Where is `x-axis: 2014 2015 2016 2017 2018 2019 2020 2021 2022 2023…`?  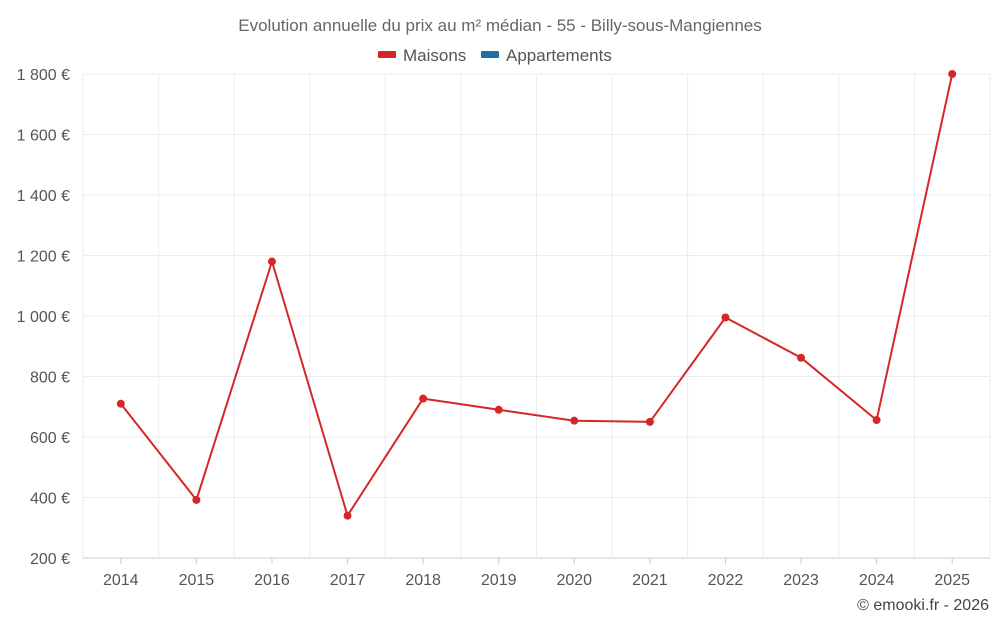 x-axis: 2014 2015 2016 2017 2018 2019 2020 2021 2022 2023… is located at coordinates (536, 573).